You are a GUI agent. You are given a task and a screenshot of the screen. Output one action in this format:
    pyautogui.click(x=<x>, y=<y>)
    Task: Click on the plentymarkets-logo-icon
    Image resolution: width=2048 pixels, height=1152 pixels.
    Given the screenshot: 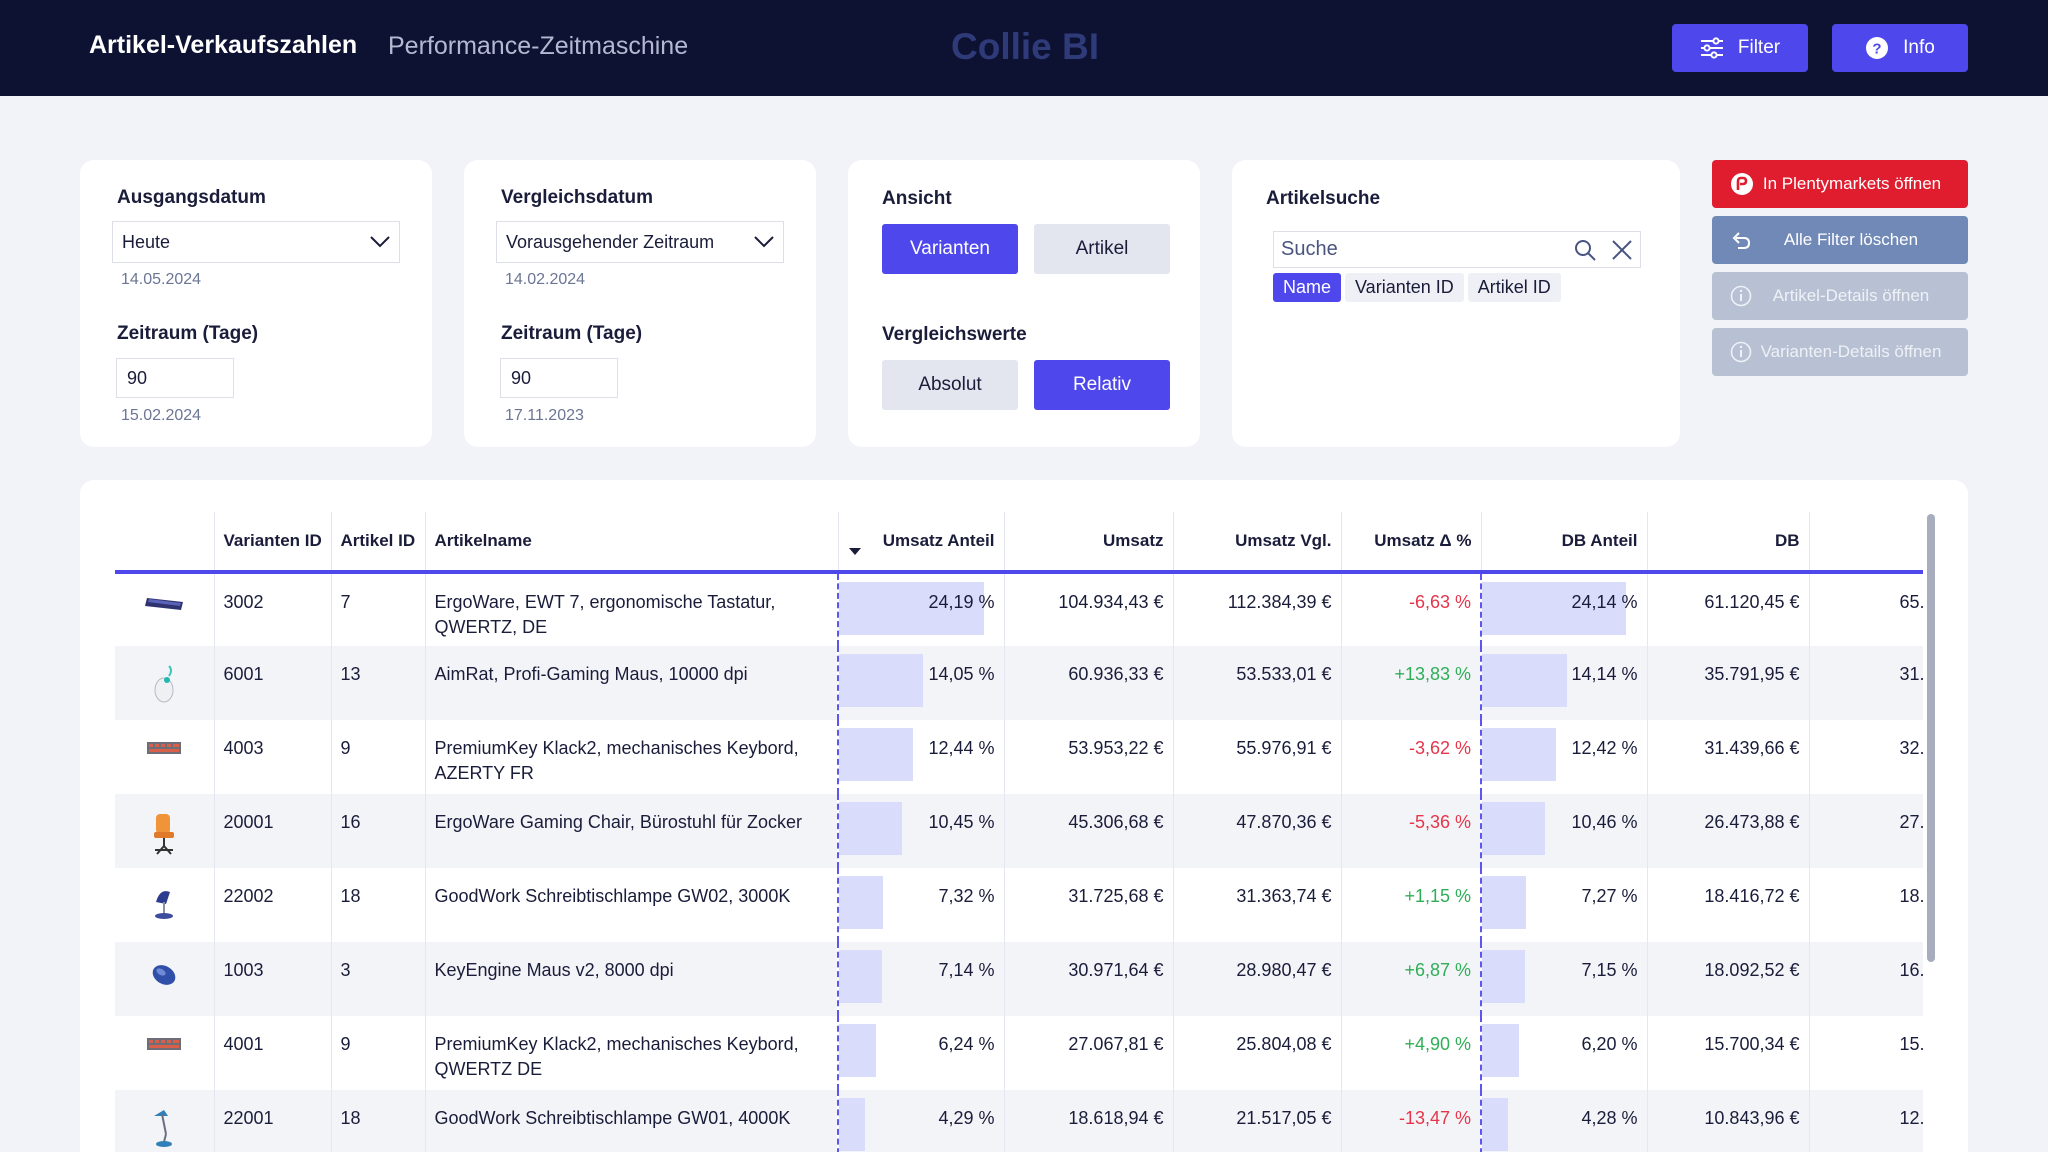 What is the action you would take?
    pyautogui.click(x=1742, y=184)
    